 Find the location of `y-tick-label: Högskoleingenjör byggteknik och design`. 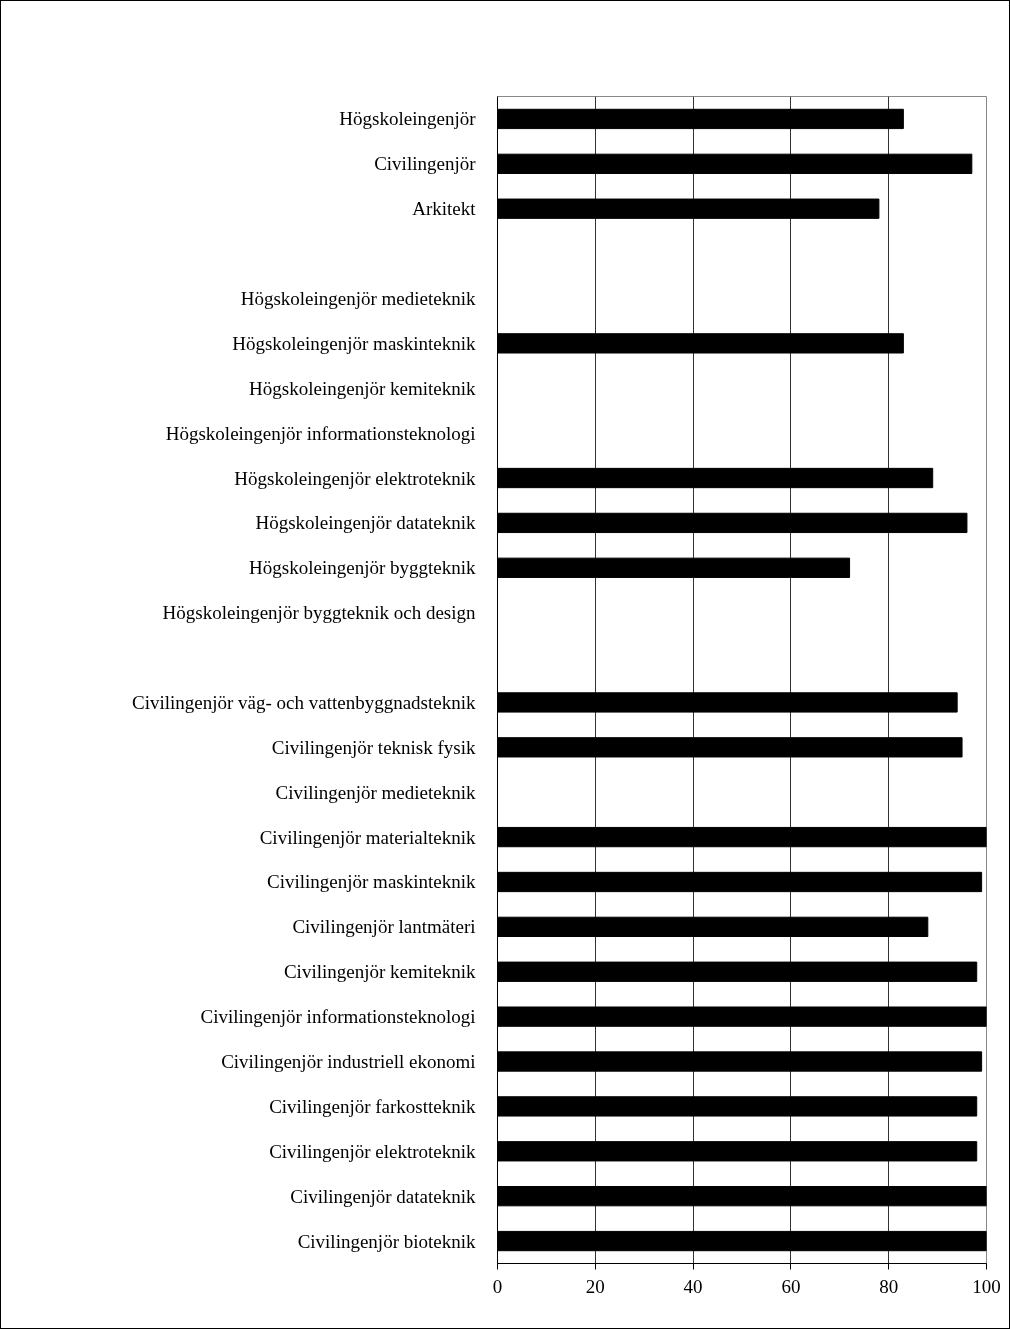

y-tick-label: Högskoleingenjör byggteknik och design is located at coordinates (319, 613).